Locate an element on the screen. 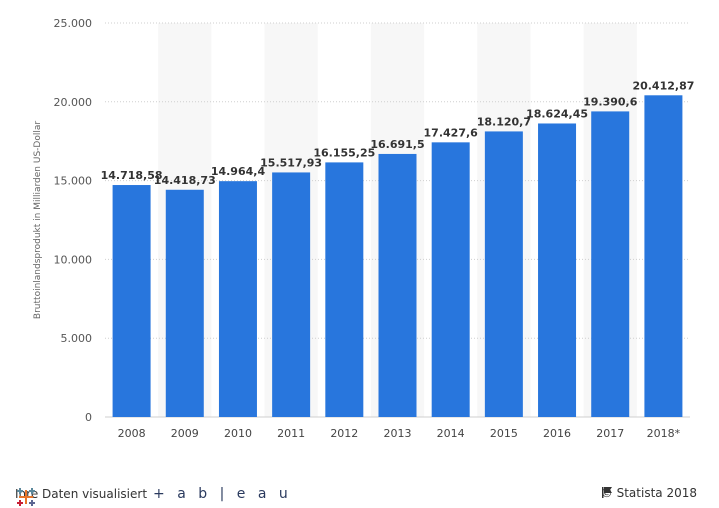 This screenshot has width=719, height=508. tableau-logo-icon is located at coordinates (26, 497).